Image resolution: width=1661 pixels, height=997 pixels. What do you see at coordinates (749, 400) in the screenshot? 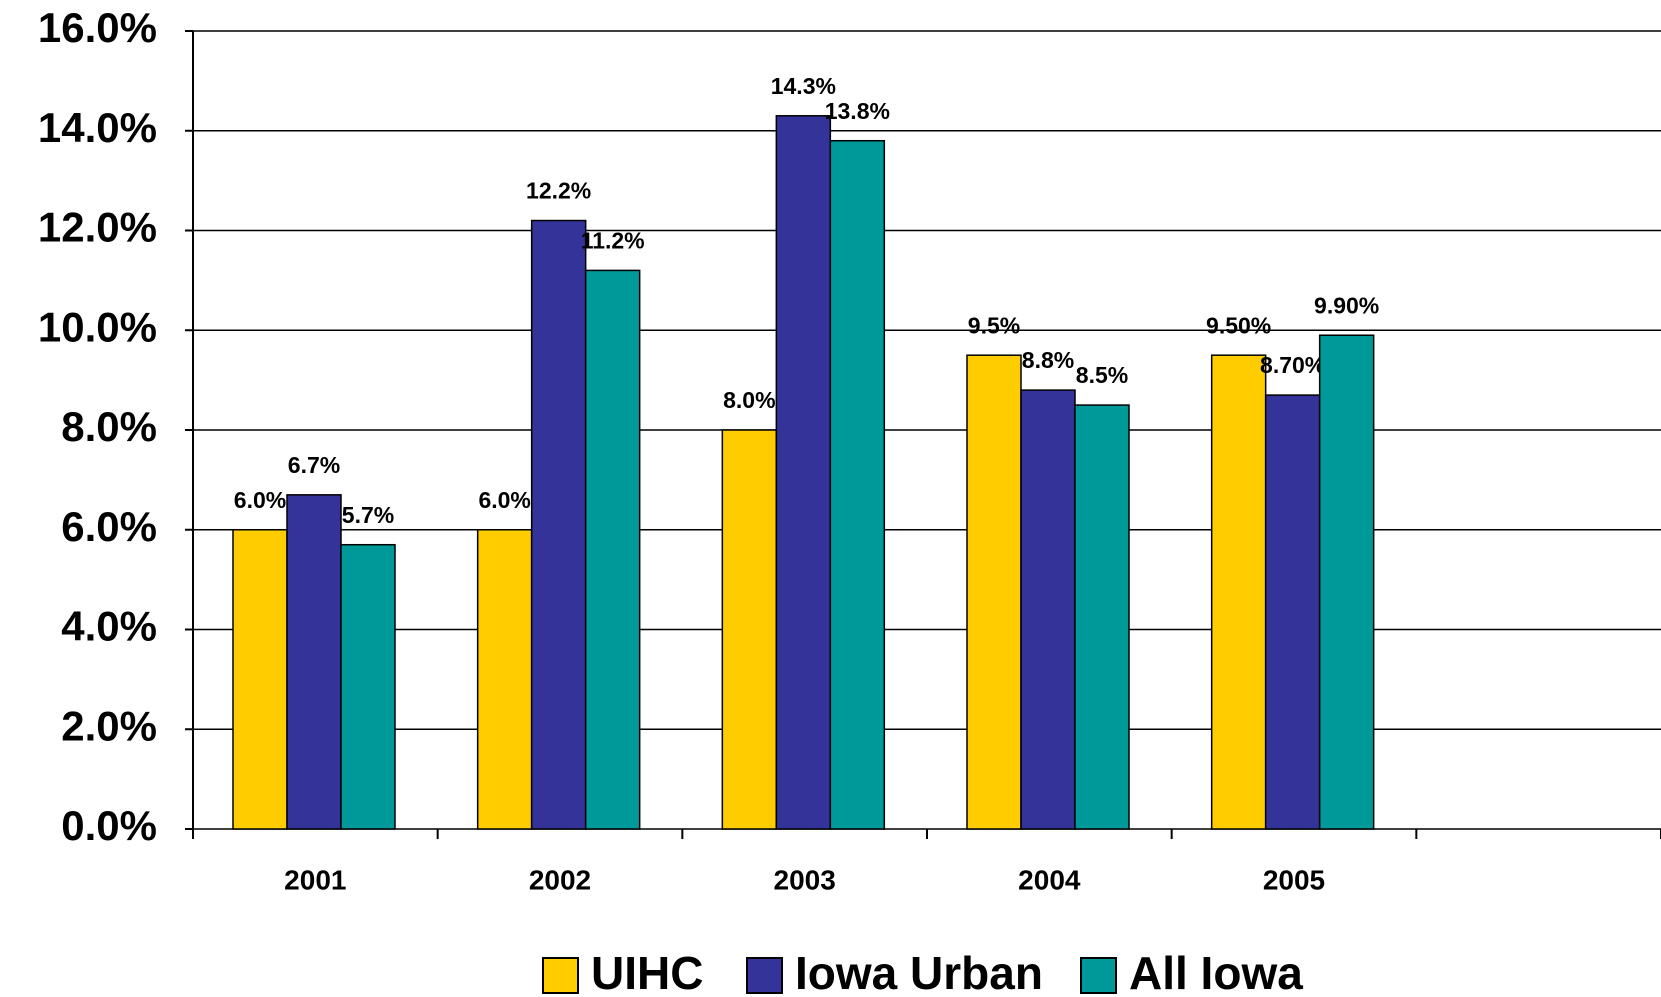
I see `value-label: 8.0%` at bounding box center [749, 400].